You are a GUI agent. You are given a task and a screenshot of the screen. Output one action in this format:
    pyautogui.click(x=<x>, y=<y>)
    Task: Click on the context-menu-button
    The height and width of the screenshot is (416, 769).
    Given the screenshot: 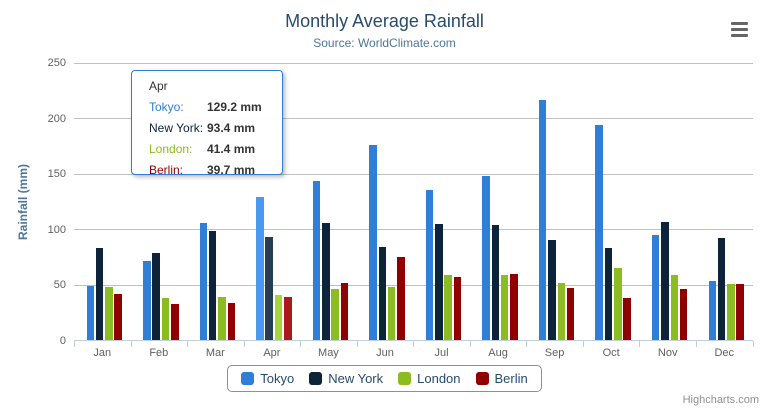 What is the action you would take?
    pyautogui.click(x=740, y=29)
    